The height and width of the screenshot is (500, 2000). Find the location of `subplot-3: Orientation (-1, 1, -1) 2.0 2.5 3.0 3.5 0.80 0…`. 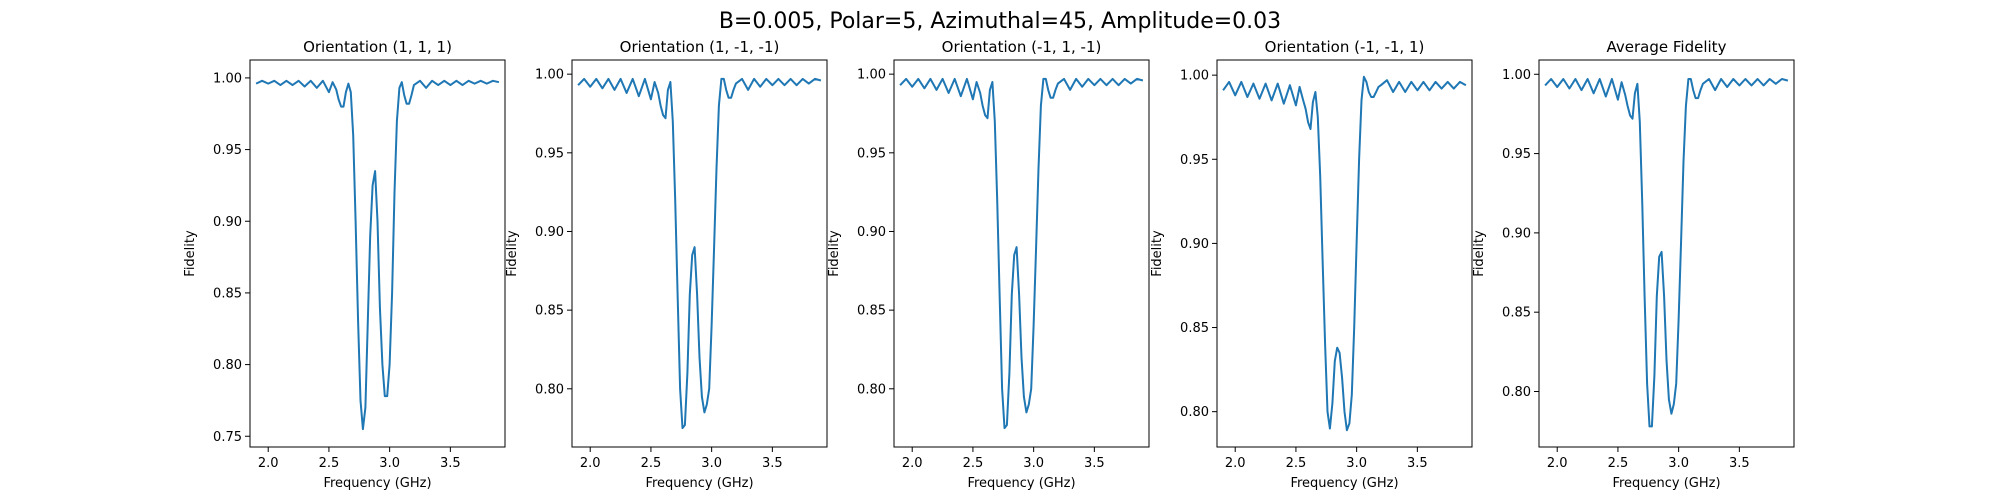

subplot-3: Orientation (-1, 1, -1) 2.0 2.5 3.0 3.5 0.80 0… is located at coordinates (988, 264).